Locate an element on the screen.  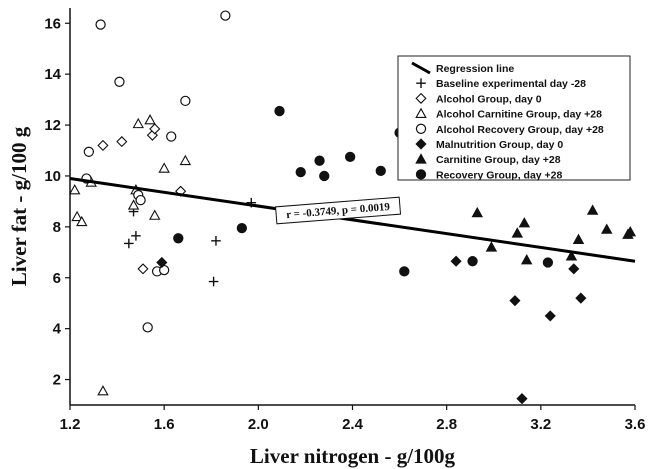
legend-label: Alcohol Group, day 0 is located at coordinates (489, 99).